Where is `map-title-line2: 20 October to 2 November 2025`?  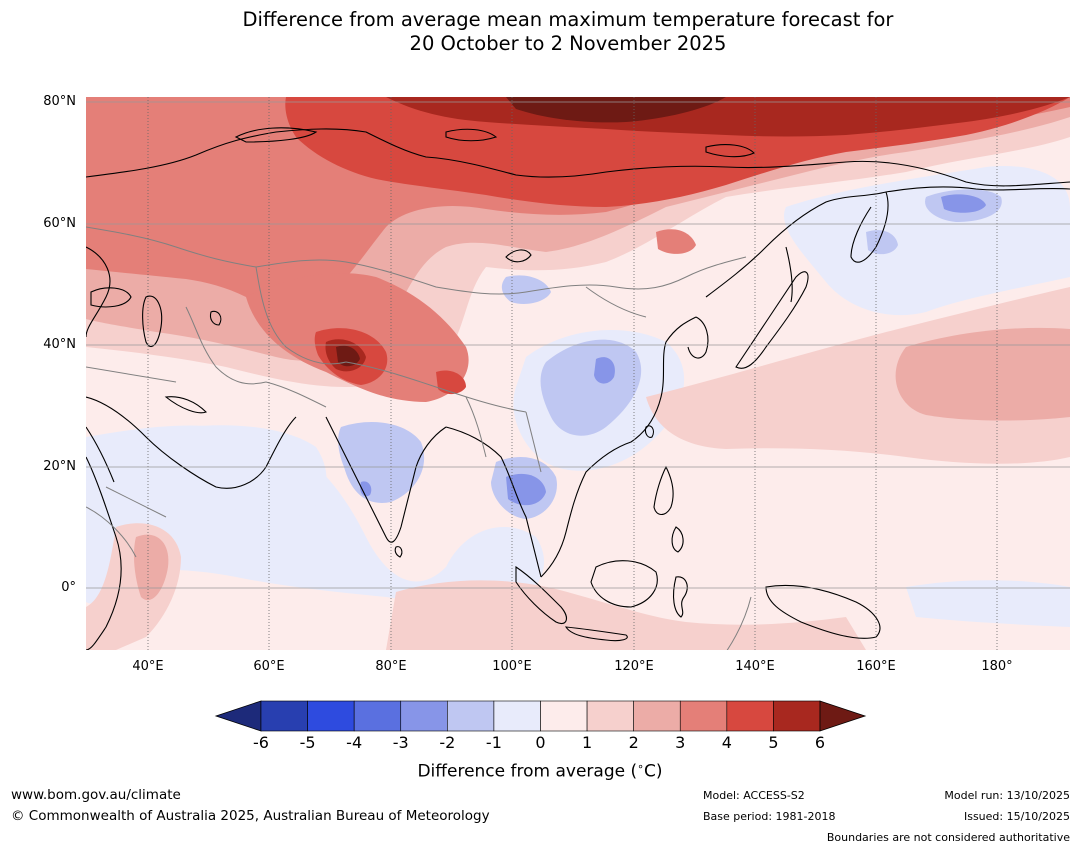 map-title-line2: 20 October to 2 November 2025 is located at coordinates (568, 43).